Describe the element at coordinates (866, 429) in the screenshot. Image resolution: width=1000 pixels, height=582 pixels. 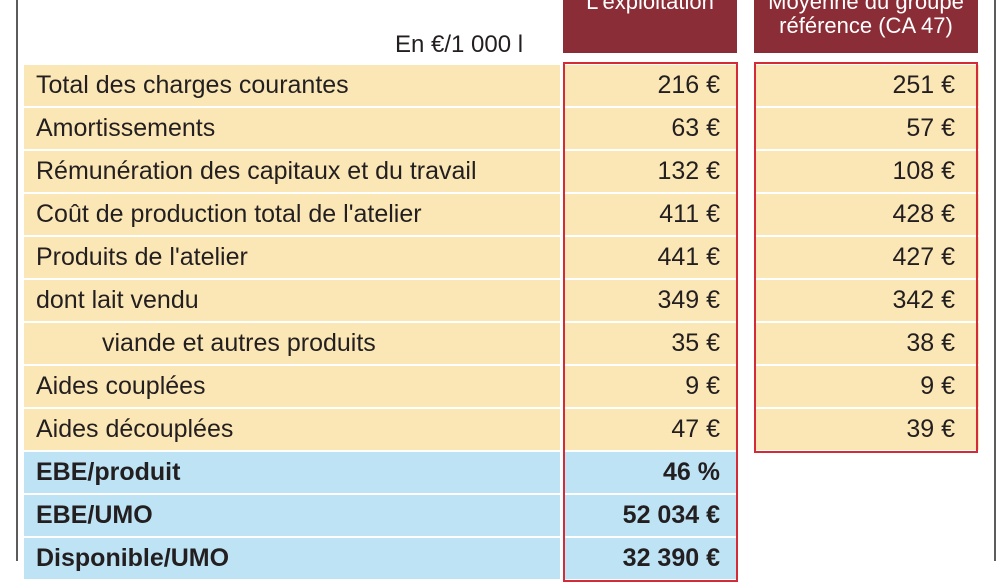
I see `value-groupe: 39 €` at that location.